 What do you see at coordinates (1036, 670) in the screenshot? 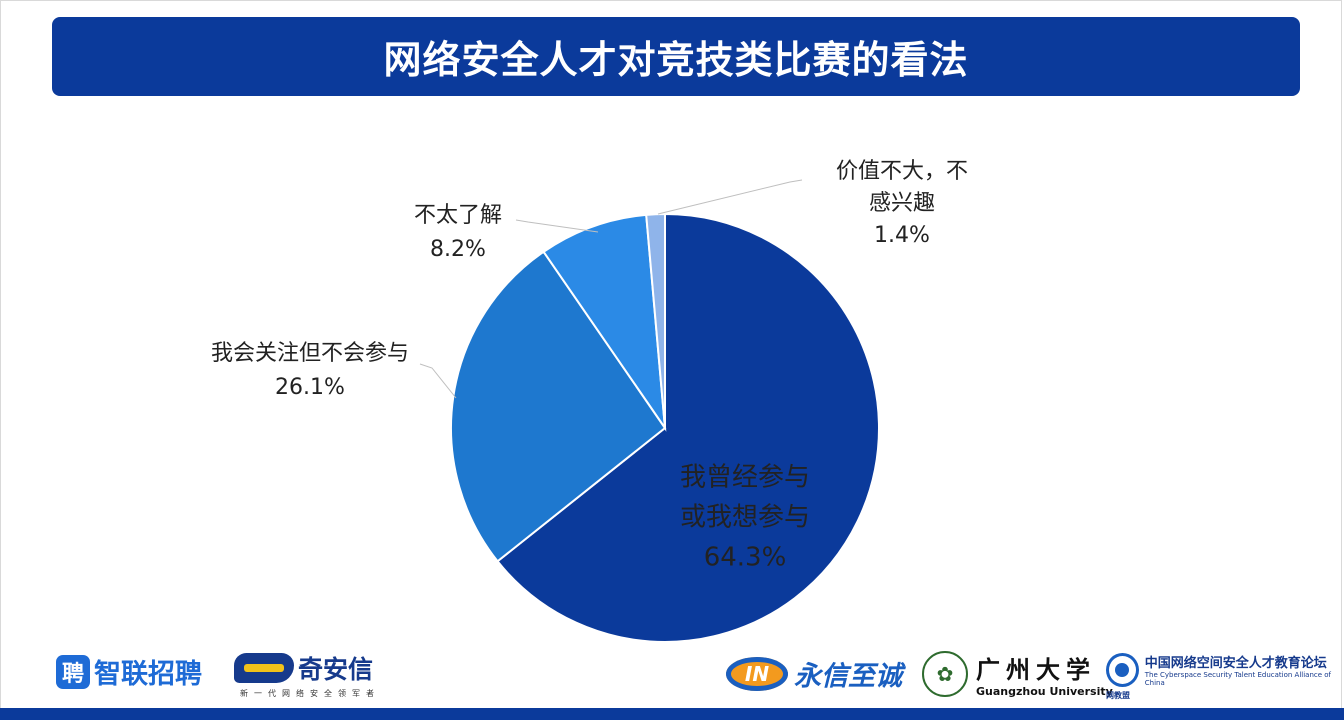
I see `gzhu-logo-text: 广州大学` at bounding box center [1036, 670].